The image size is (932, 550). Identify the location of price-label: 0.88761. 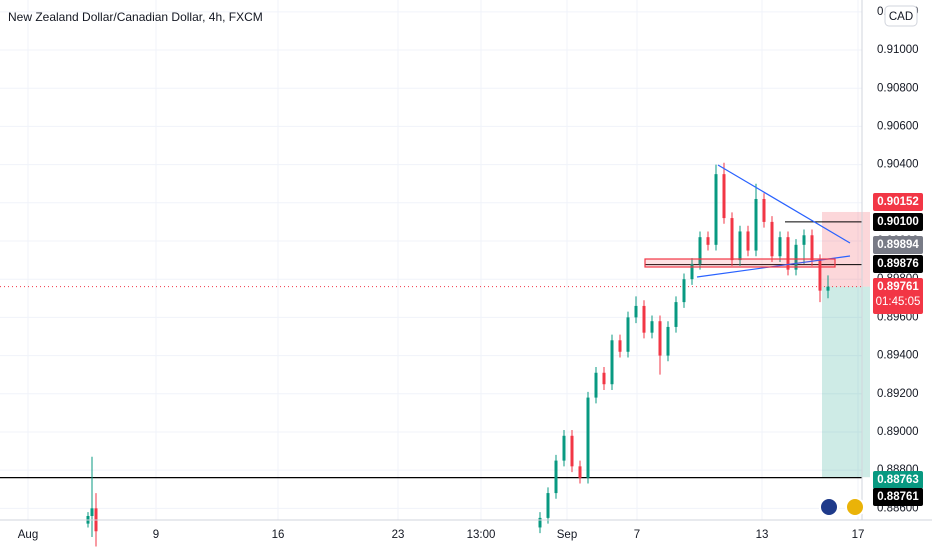
(898, 497).